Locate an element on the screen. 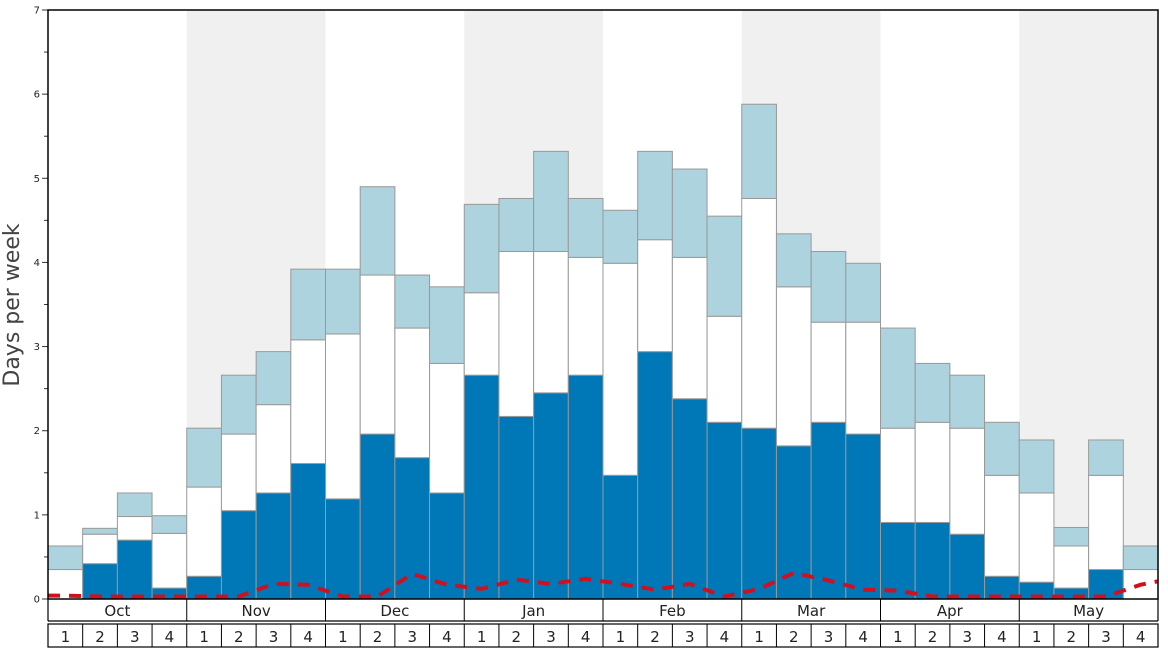 The height and width of the screenshot is (652, 1168). month-label: Oct is located at coordinates (117, 611).